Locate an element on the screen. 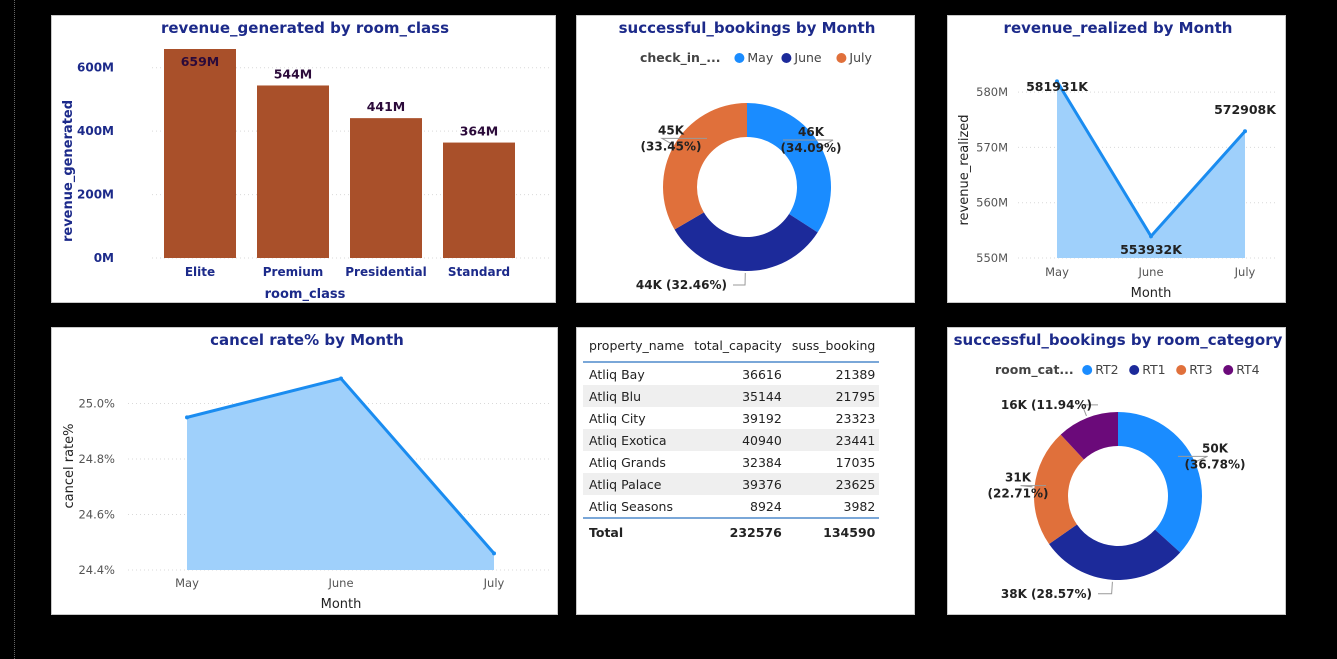 This screenshot has height=659, width=1337. slice-value-label: 46K is located at coordinates (811, 132).